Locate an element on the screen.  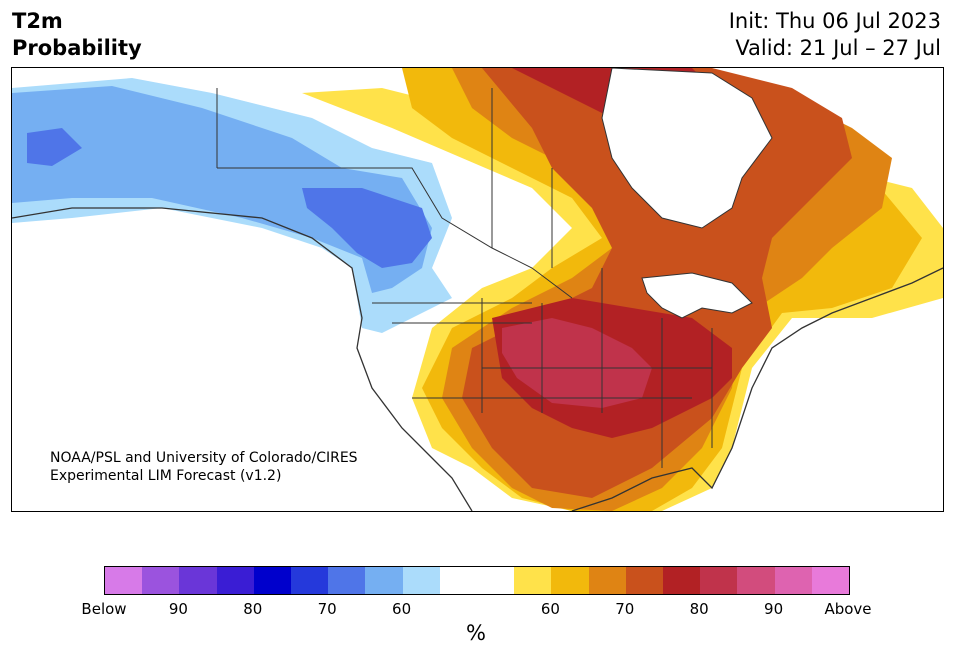
colorbar is located at coordinates (477, 580).